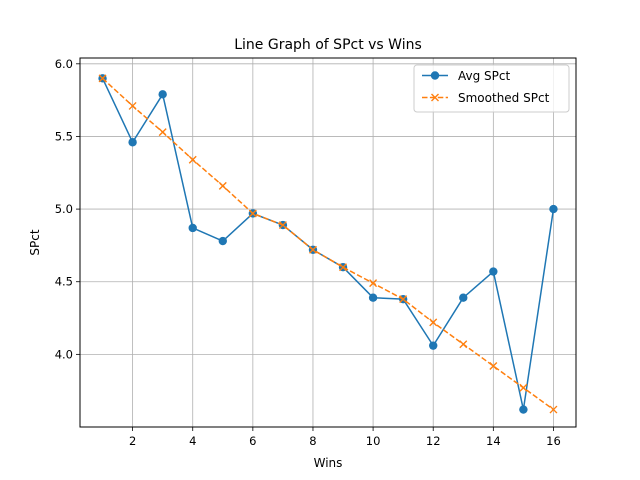 The image size is (640, 480). What do you see at coordinates (373, 441) in the screenshot?
I see `x-tick-label: 10` at bounding box center [373, 441].